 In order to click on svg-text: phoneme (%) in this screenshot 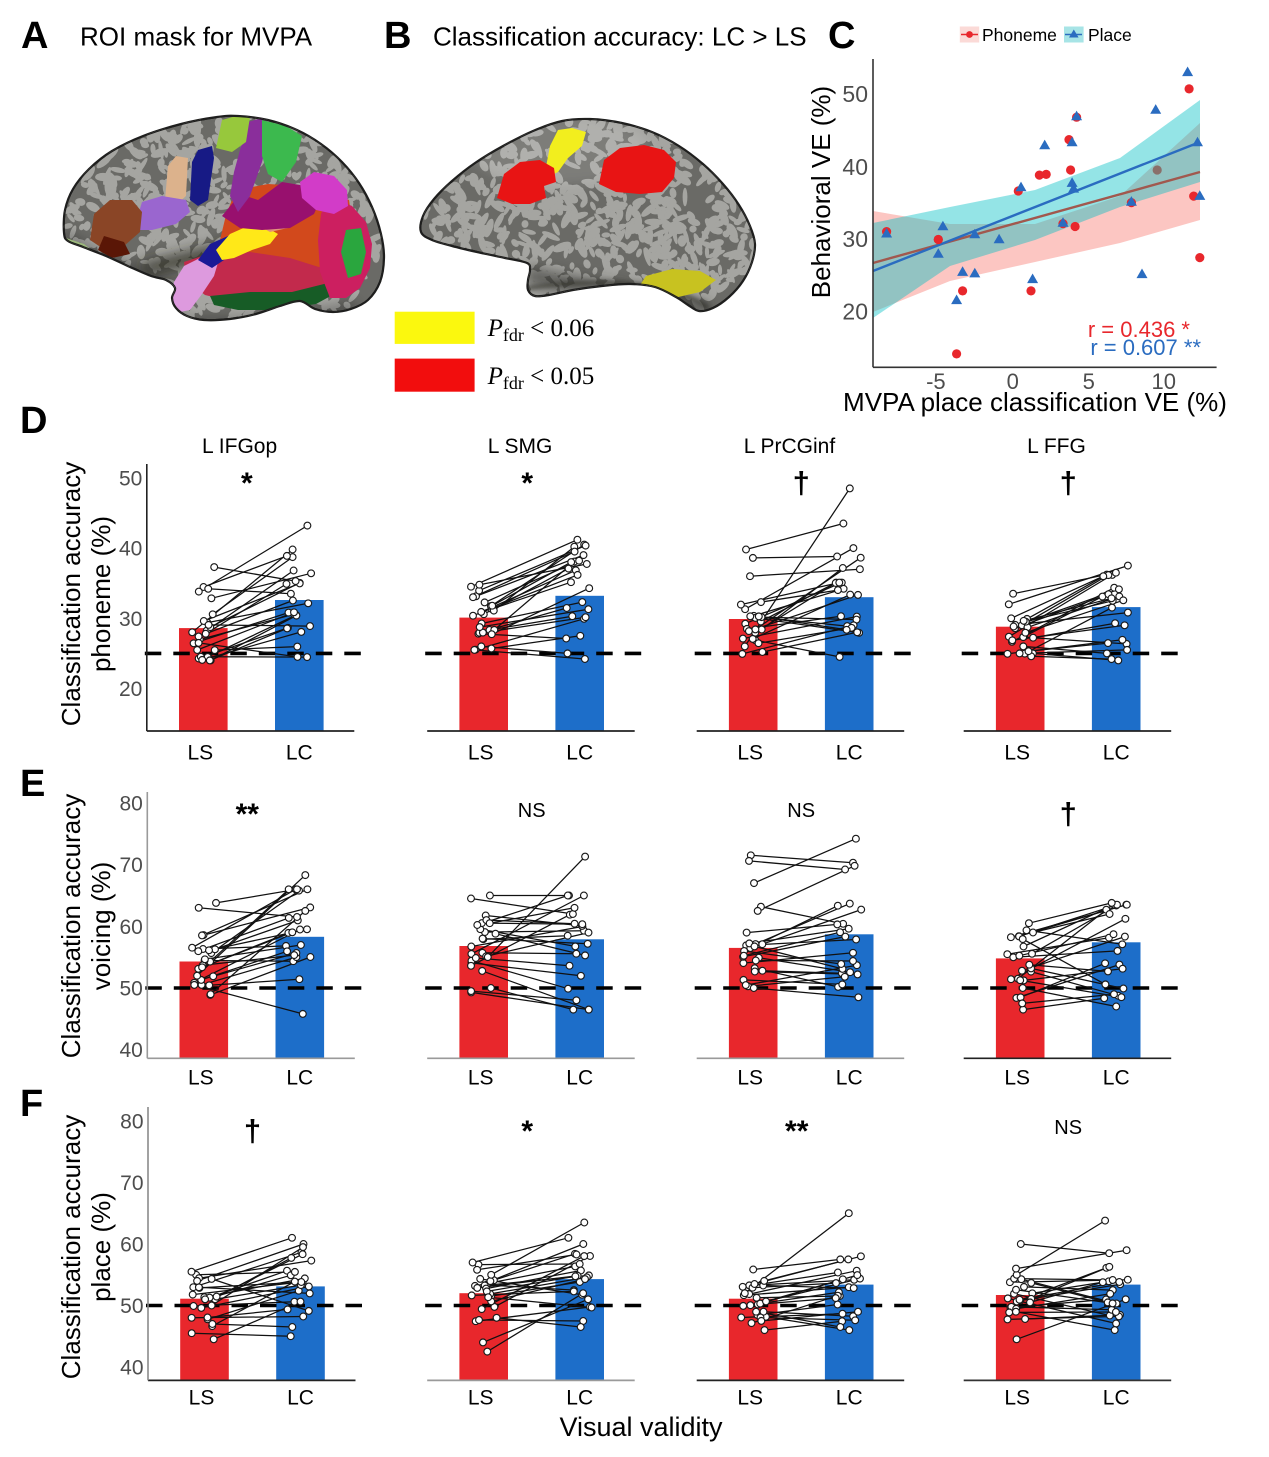, I will do `click(101, 594)`.